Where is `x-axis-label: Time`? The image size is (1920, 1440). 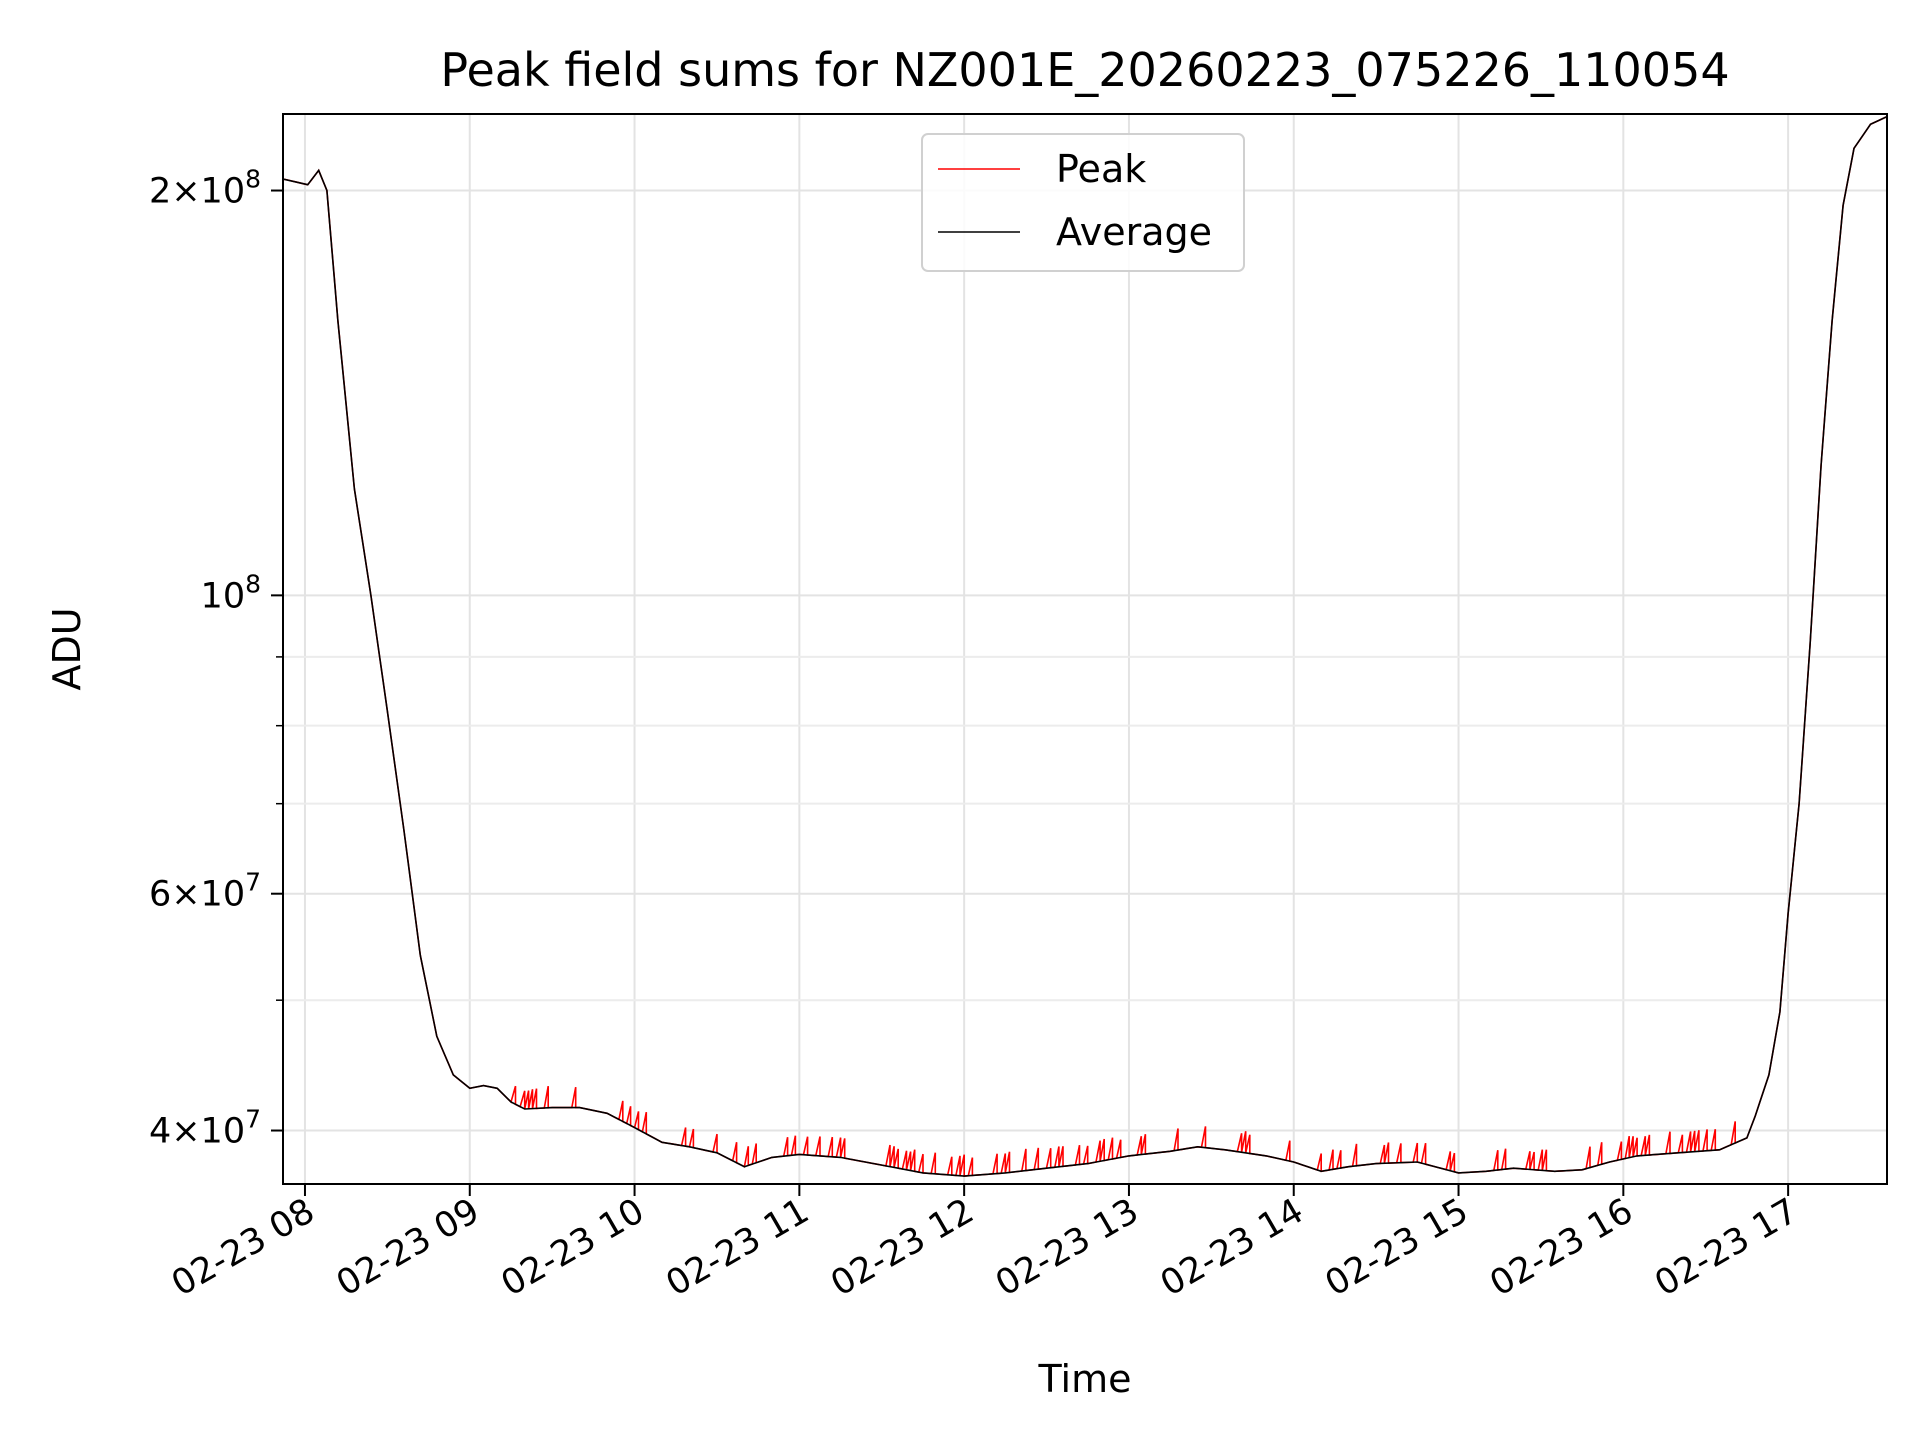 x-axis-label: Time is located at coordinates (1085, 1379).